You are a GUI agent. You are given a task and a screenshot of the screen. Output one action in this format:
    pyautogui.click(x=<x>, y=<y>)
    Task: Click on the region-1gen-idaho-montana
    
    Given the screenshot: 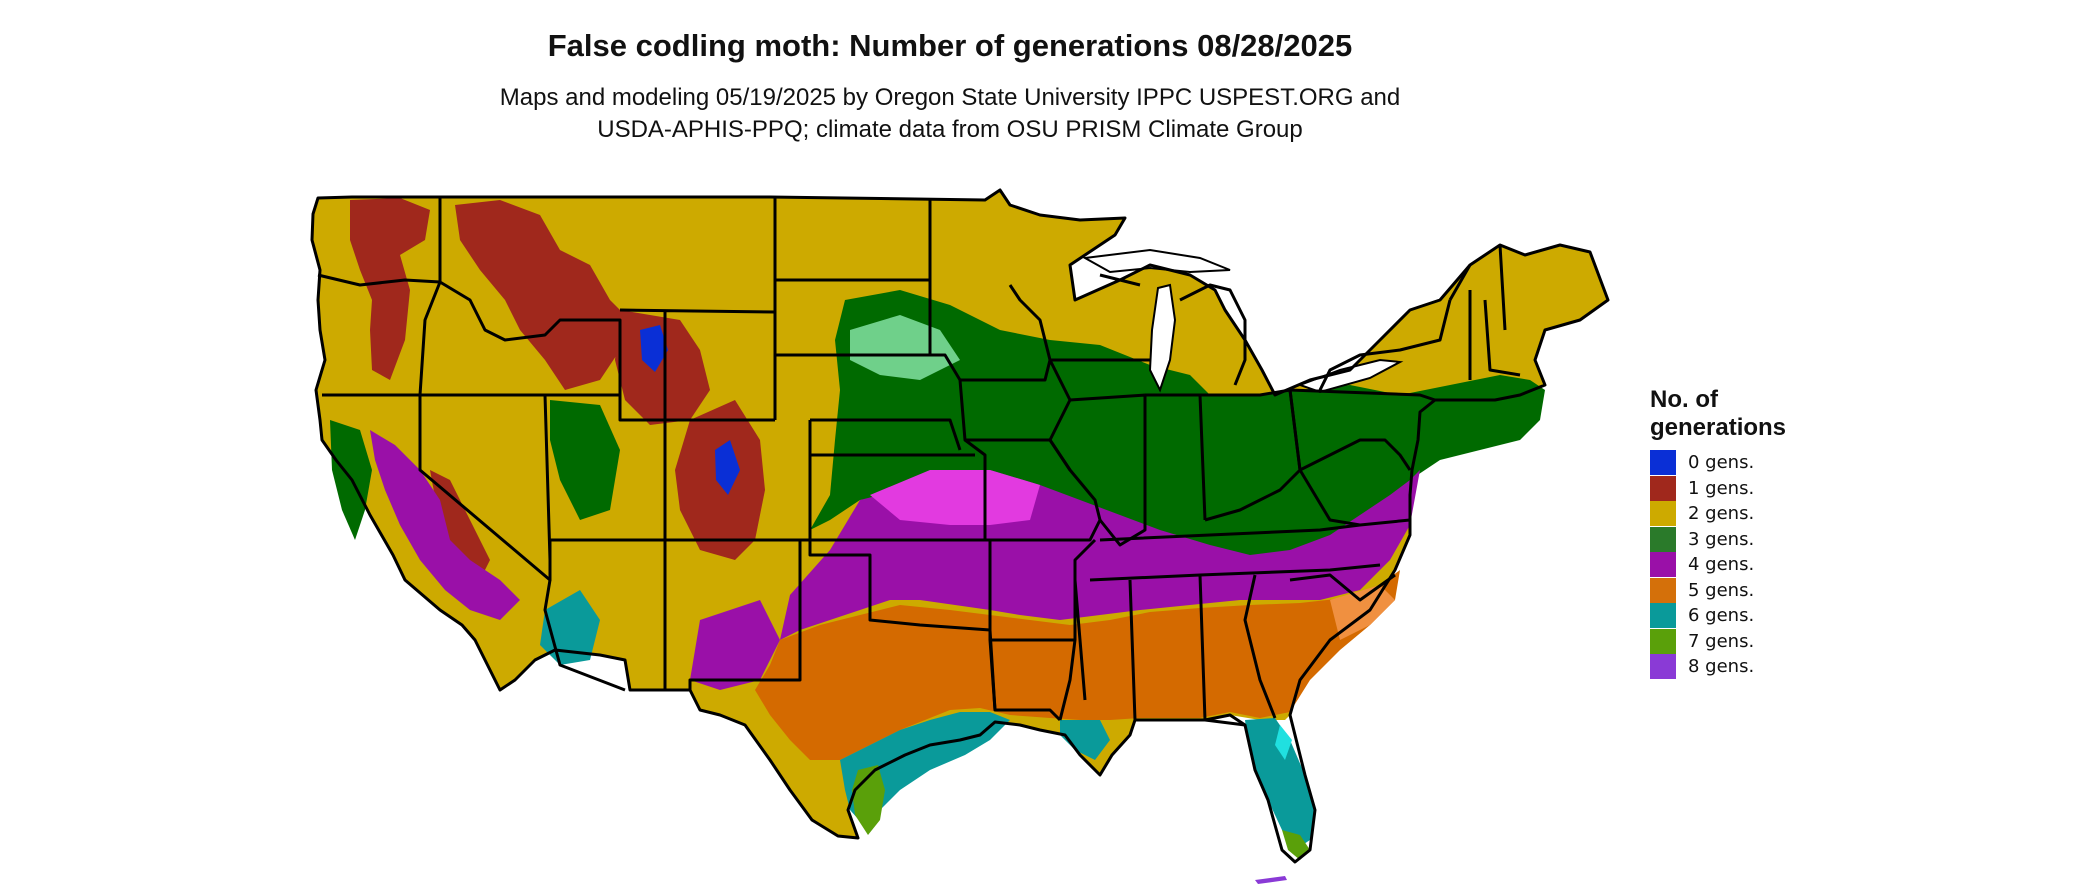 What is the action you would take?
    pyautogui.click(x=542, y=295)
    